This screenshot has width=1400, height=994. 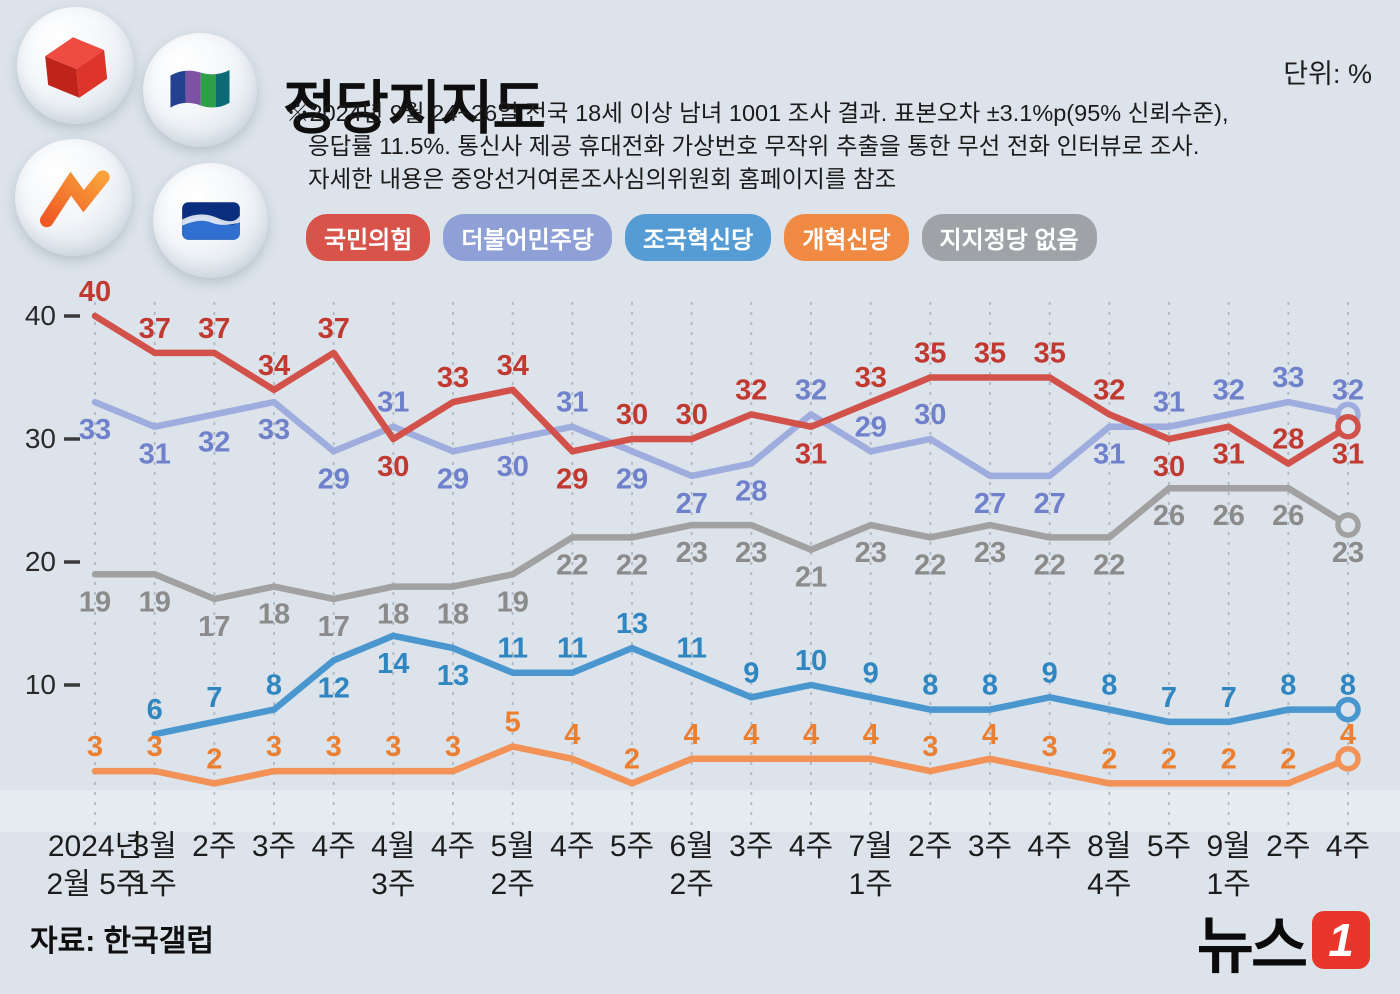 What do you see at coordinates (334, 688) in the screenshot?
I see `value-label: 12` at bounding box center [334, 688].